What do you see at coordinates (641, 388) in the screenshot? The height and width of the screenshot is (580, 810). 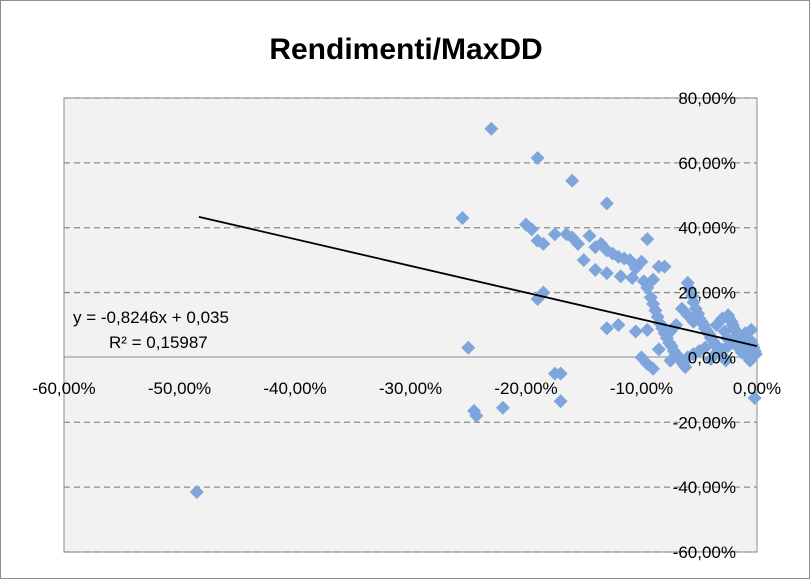 I see `x-tick-label: -10,00%` at bounding box center [641, 388].